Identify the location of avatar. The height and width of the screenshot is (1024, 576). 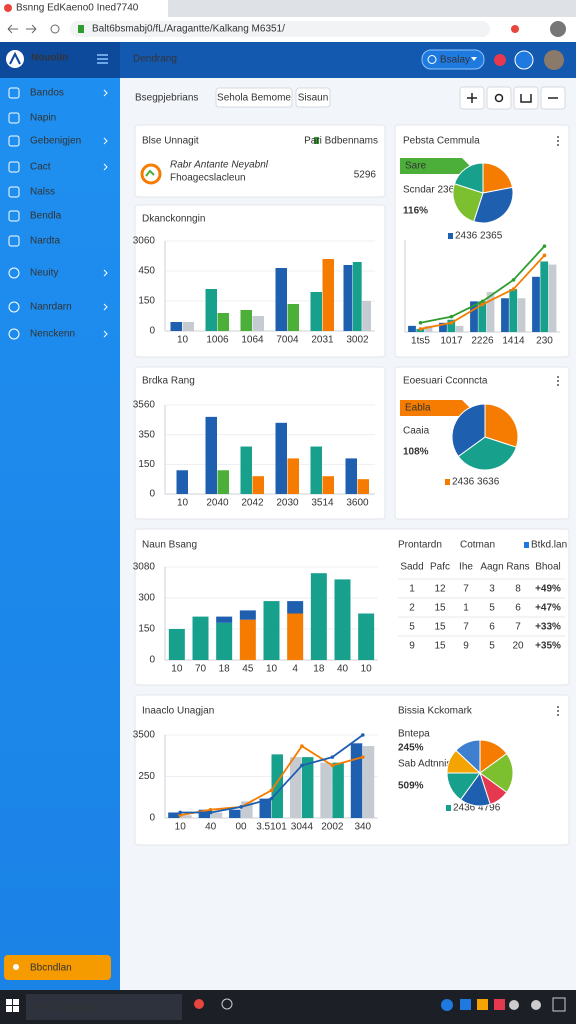
(554, 60).